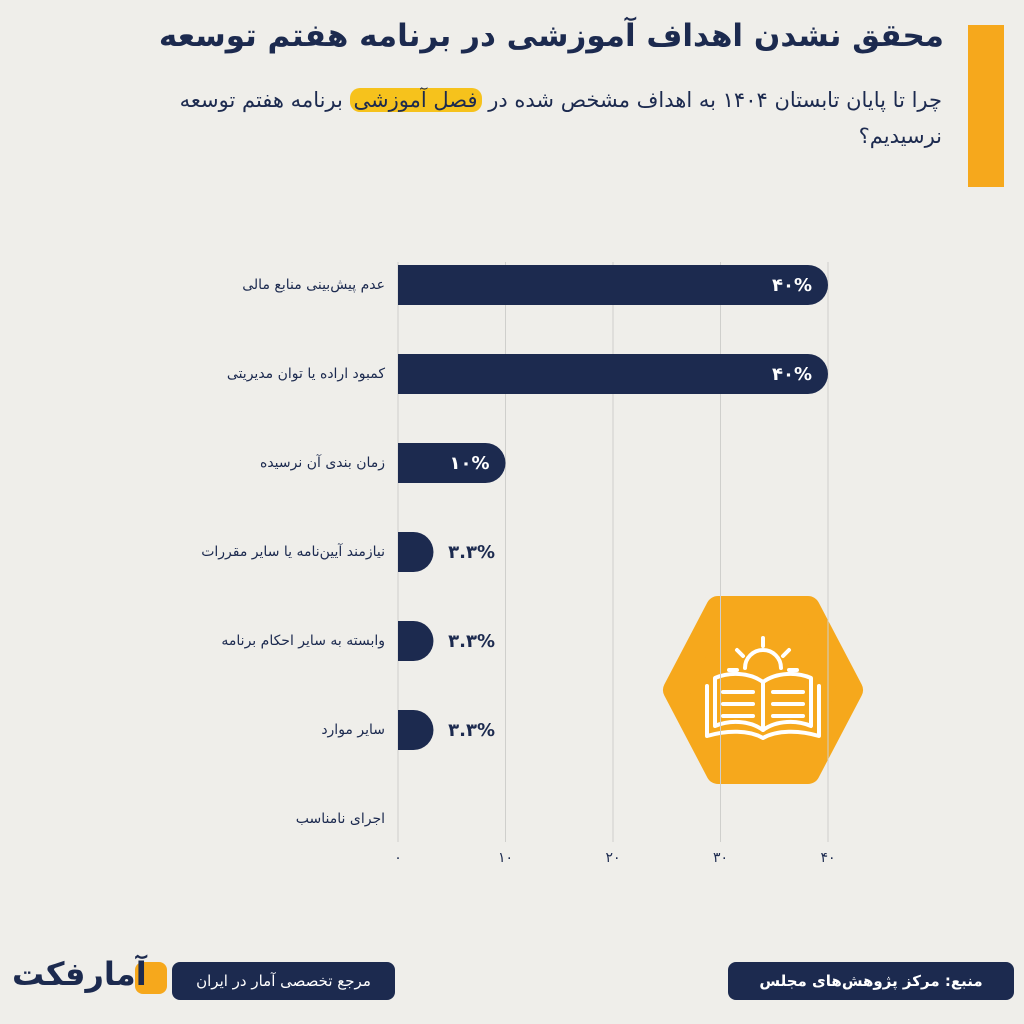 The height and width of the screenshot is (1024, 1024). Describe the element at coordinates (827, 858) in the screenshot. I see `x-tick-label: ۴۰` at that location.